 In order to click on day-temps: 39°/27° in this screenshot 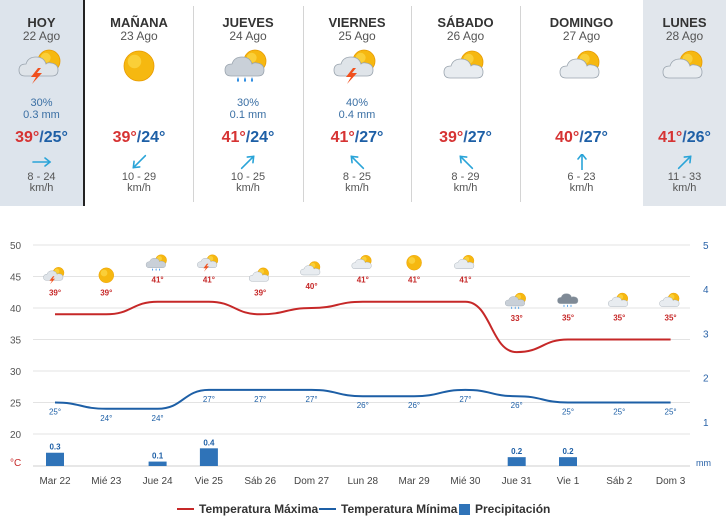, I will do `click(465, 138)`.